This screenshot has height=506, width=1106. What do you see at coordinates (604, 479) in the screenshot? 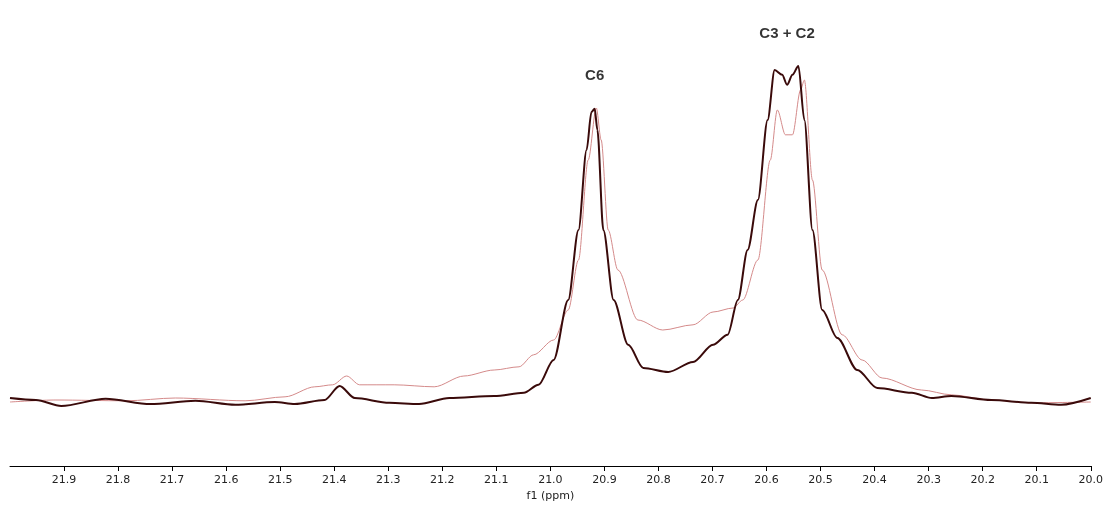
I see `x-tick-label: 20.9` at bounding box center [604, 479].